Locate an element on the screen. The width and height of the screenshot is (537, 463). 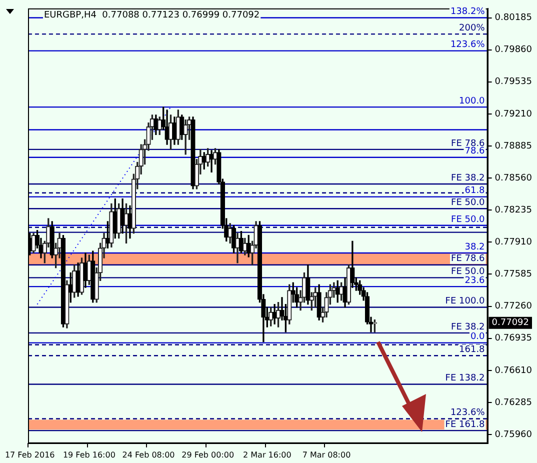
x-tick-label: 17 Feb 2016 is located at coordinates (29, 455).